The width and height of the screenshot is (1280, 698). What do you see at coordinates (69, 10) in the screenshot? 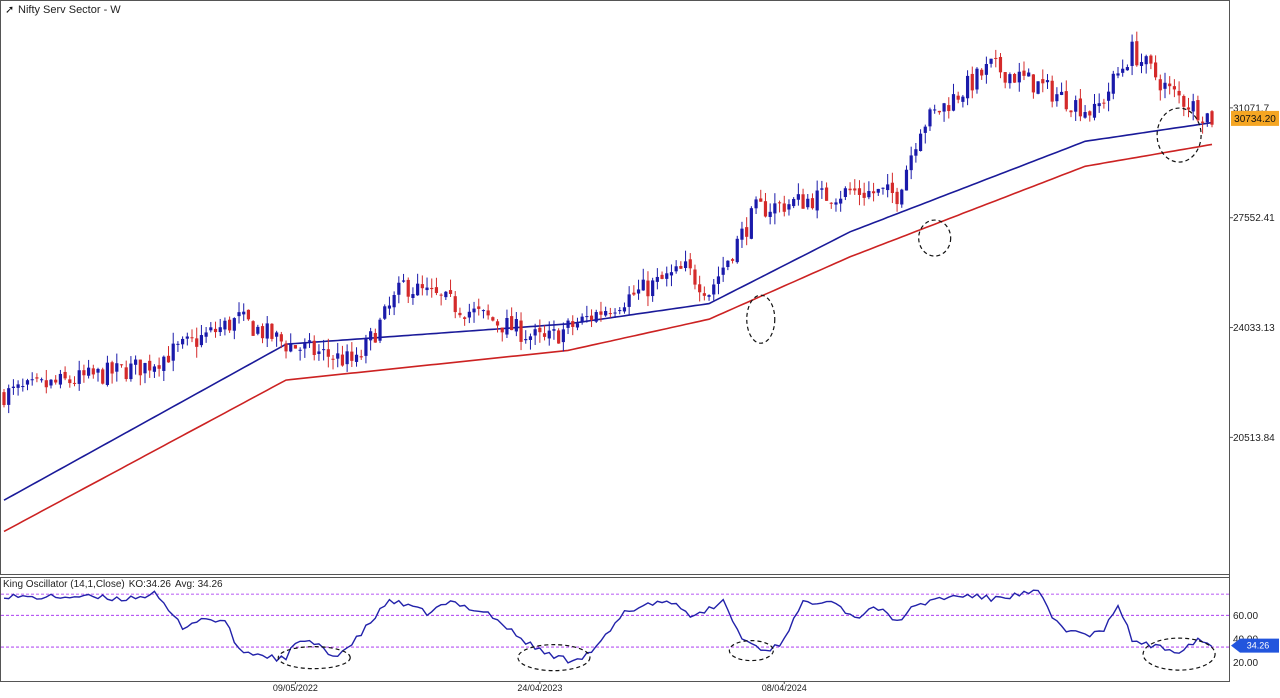
I see `chart-title: Nifty Serv Sector - W` at bounding box center [69, 10].